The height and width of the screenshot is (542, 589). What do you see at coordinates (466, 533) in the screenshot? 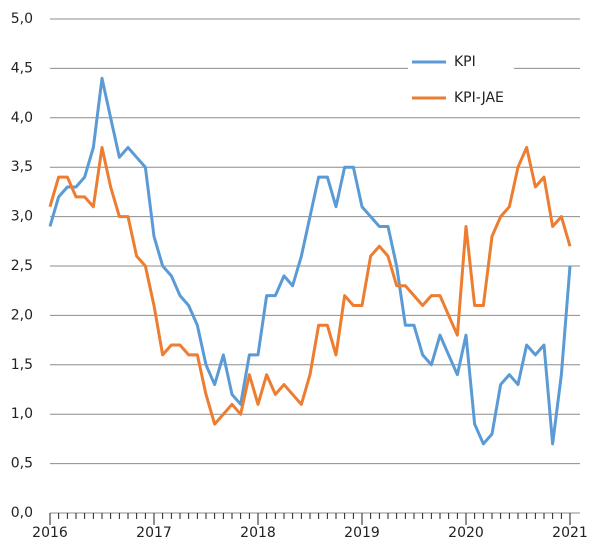
I see `x-tick-label: 2020` at bounding box center [466, 533].